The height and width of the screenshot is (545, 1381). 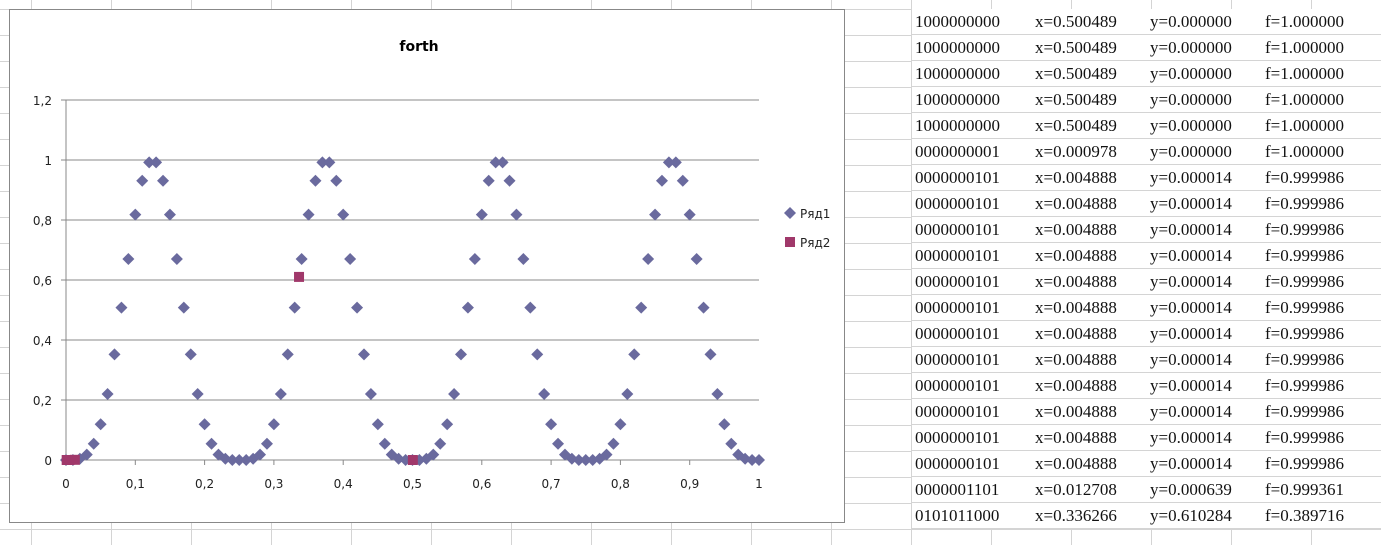 I want to click on series2-point, so click(x=299, y=276).